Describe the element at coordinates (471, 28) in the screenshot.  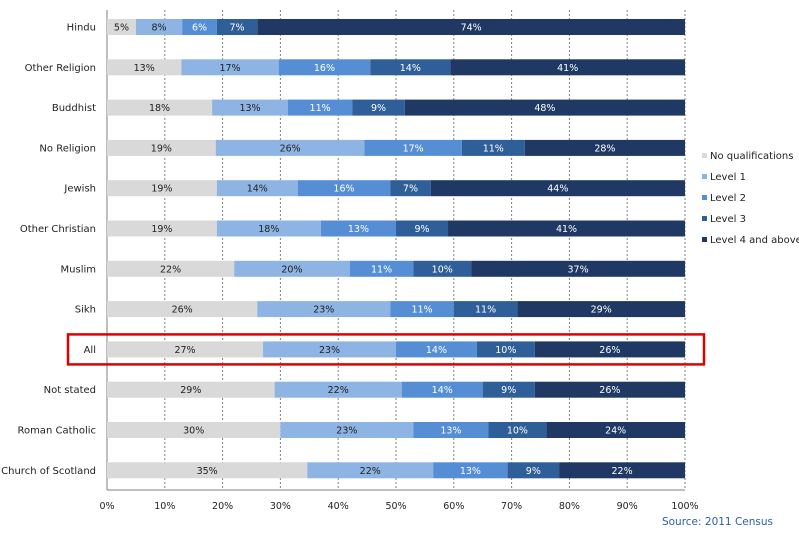
I see `data-label: 74%` at that location.